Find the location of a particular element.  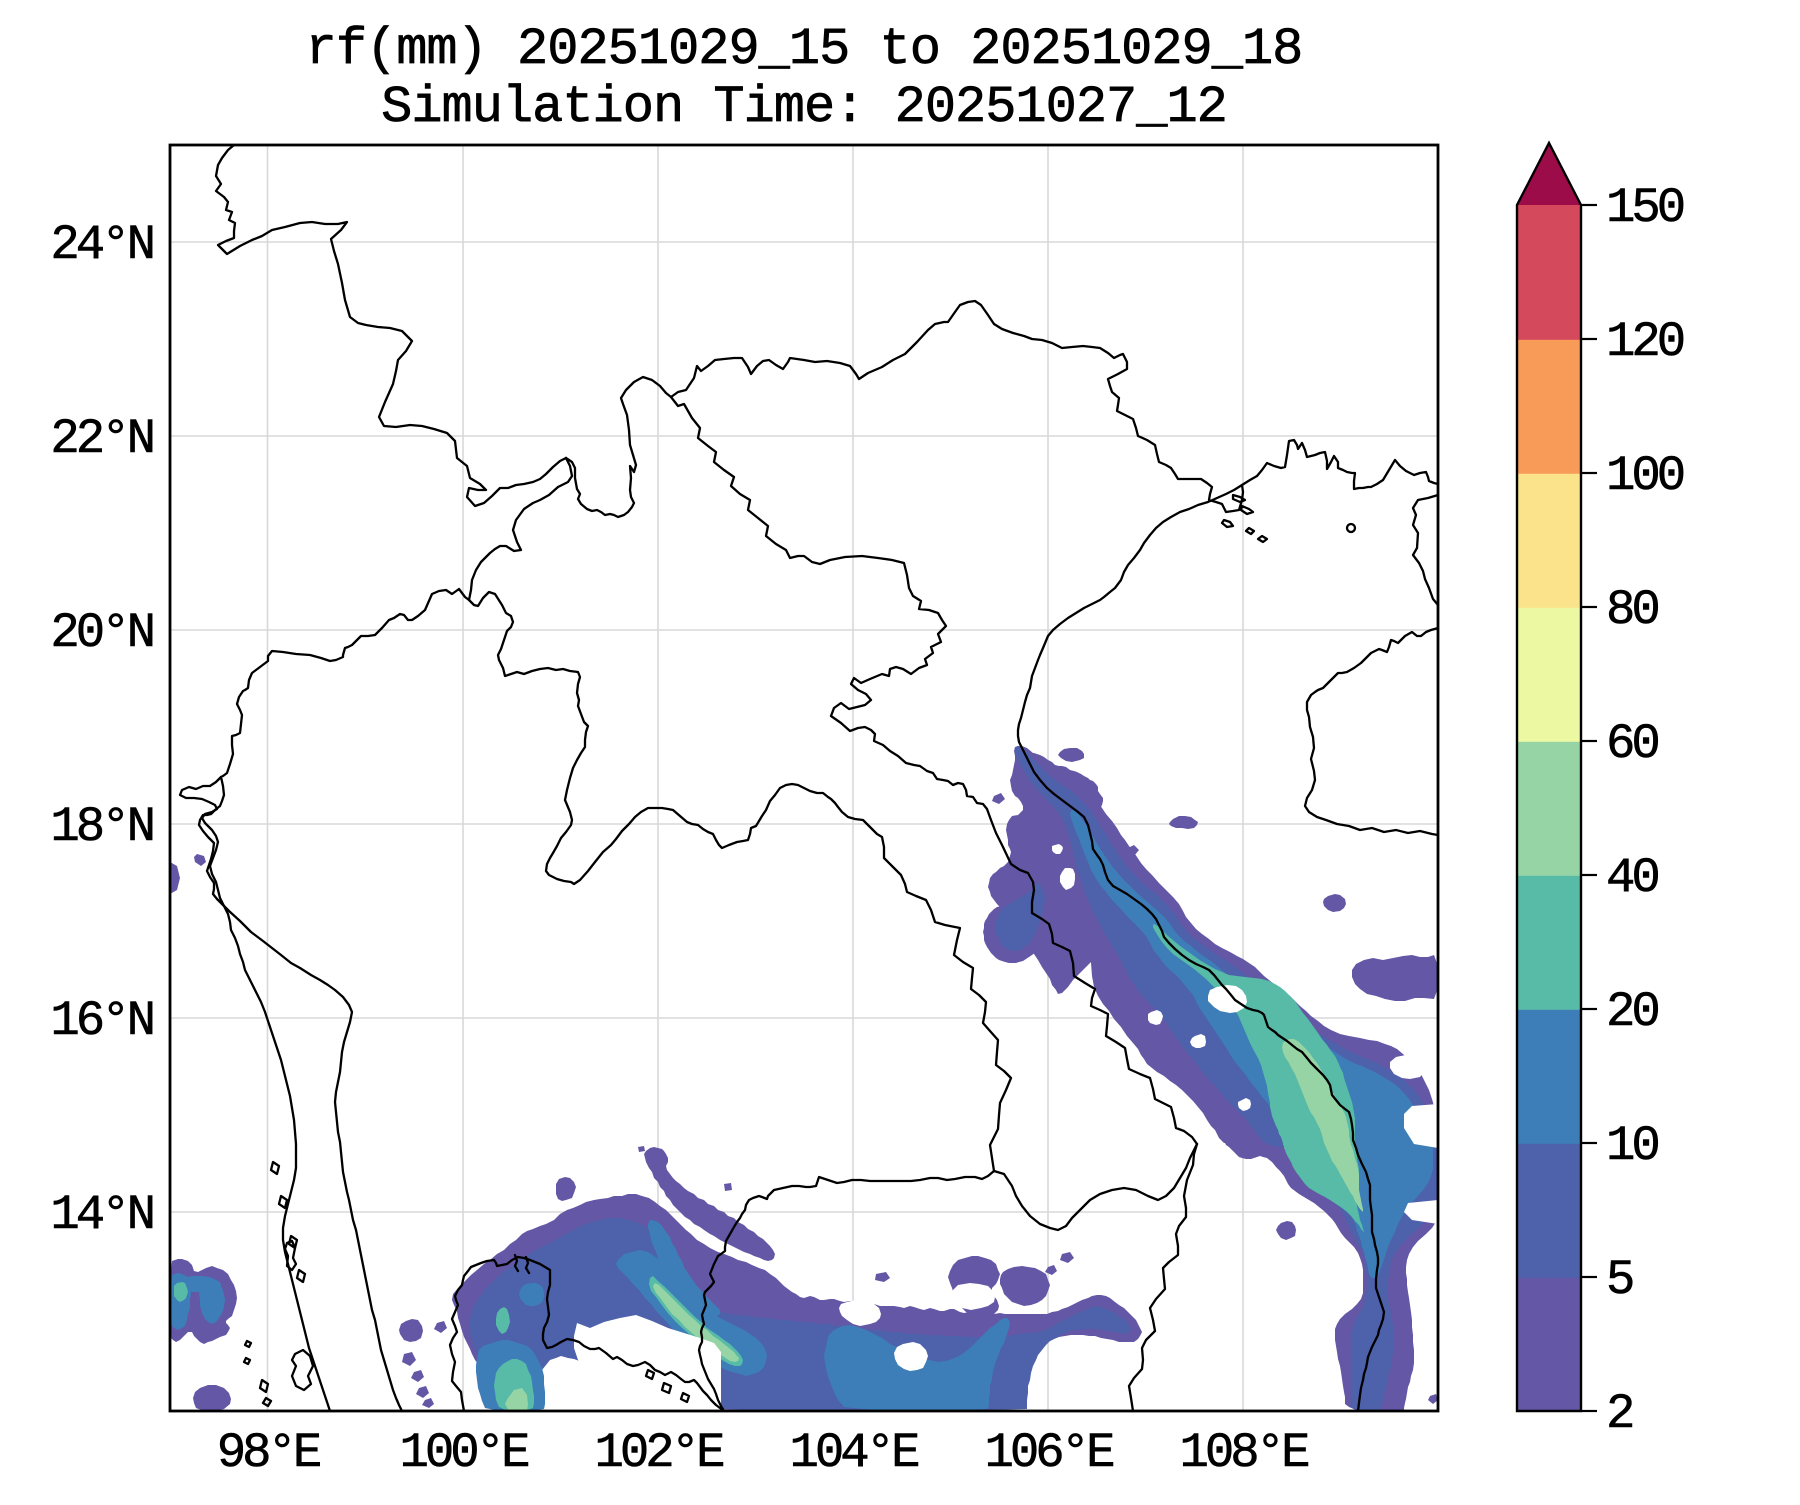

svg-text: 24°N is located at coordinates (101, 245).